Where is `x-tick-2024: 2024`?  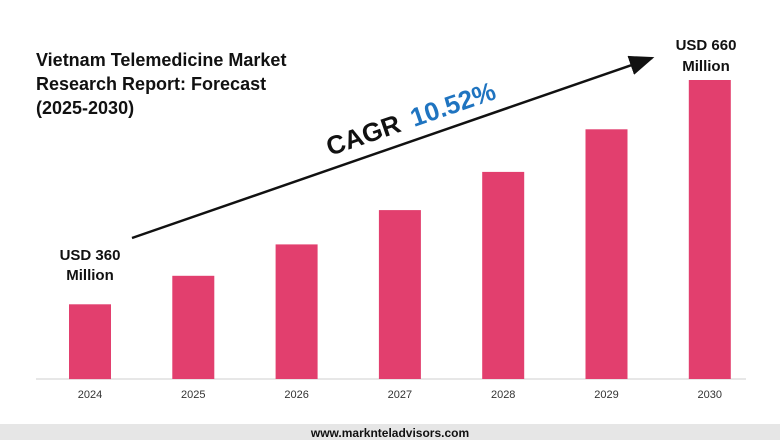 x-tick-2024: 2024 is located at coordinates (90, 395).